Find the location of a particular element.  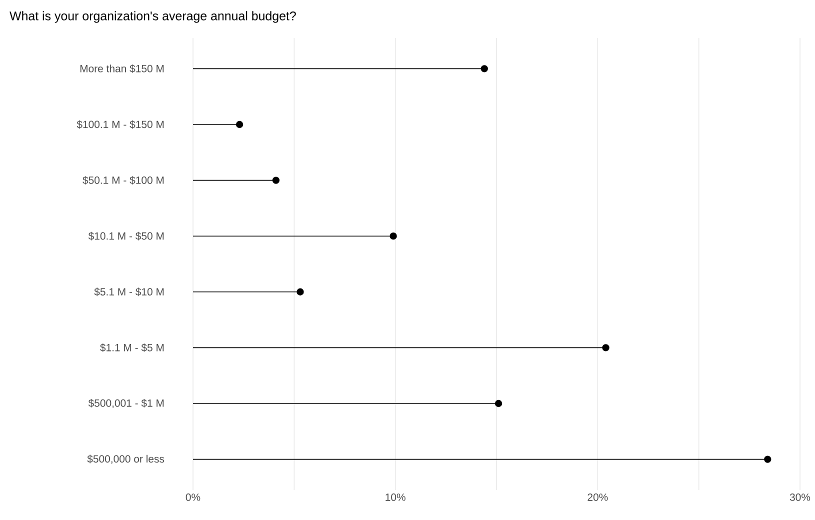

y-tick-label: $50.1 M - $100 M is located at coordinates (123, 180).